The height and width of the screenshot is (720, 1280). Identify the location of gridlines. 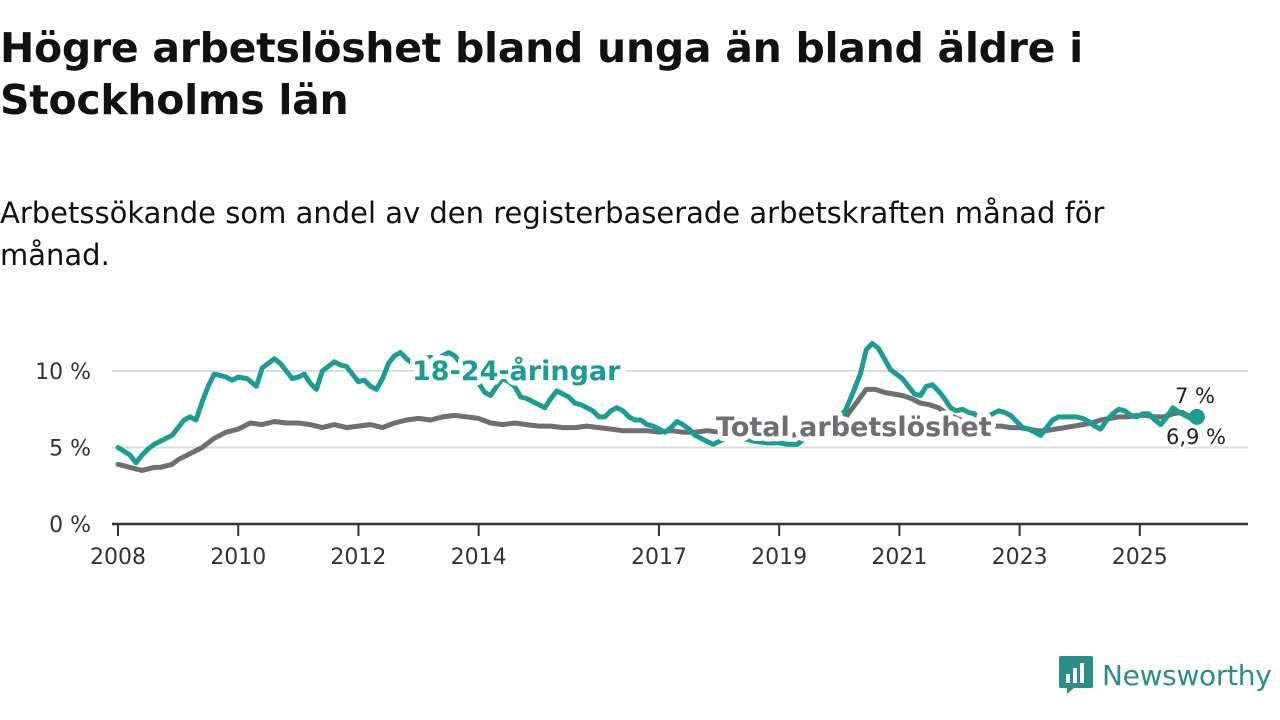
(680, 409).